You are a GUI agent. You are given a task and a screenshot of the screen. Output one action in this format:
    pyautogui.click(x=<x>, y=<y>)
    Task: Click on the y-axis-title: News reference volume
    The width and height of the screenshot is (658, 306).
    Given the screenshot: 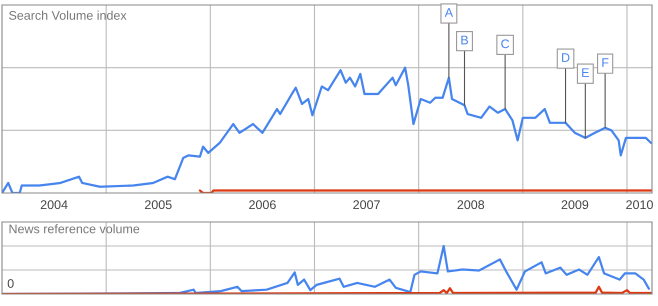 What is the action you would take?
    pyautogui.click(x=75, y=229)
    